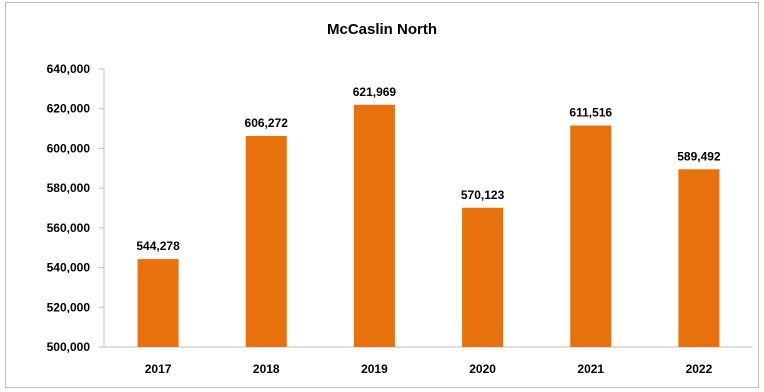 Image resolution: width=764 pixels, height=392 pixels. Describe the element at coordinates (69, 347) in the screenshot. I see `y-tick-label: 500,000` at that location.